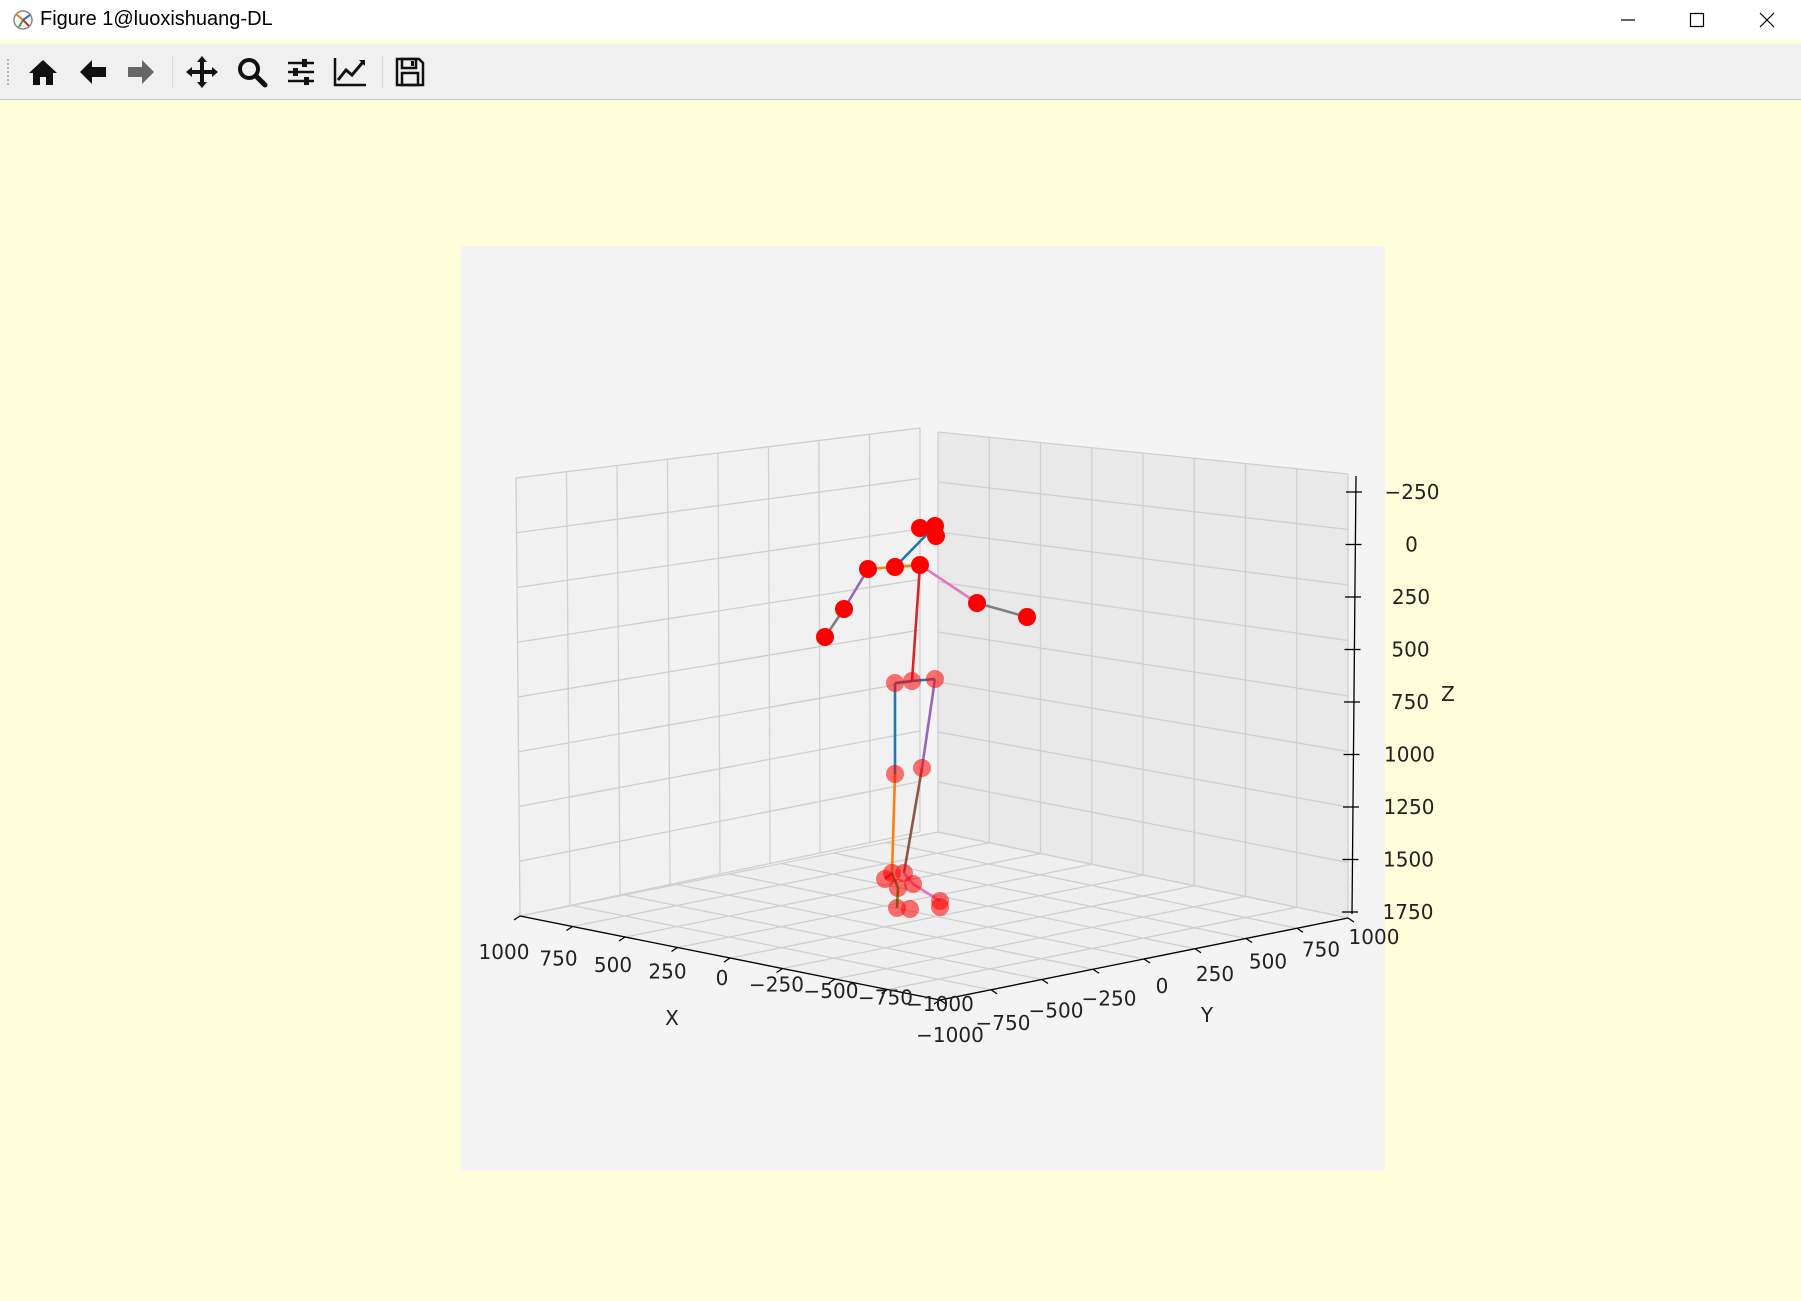 Image resolution: width=1801 pixels, height=1301 pixels. Describe the element at coordinates (141, 72) in the screenshot. I see `forward-button` at that location.